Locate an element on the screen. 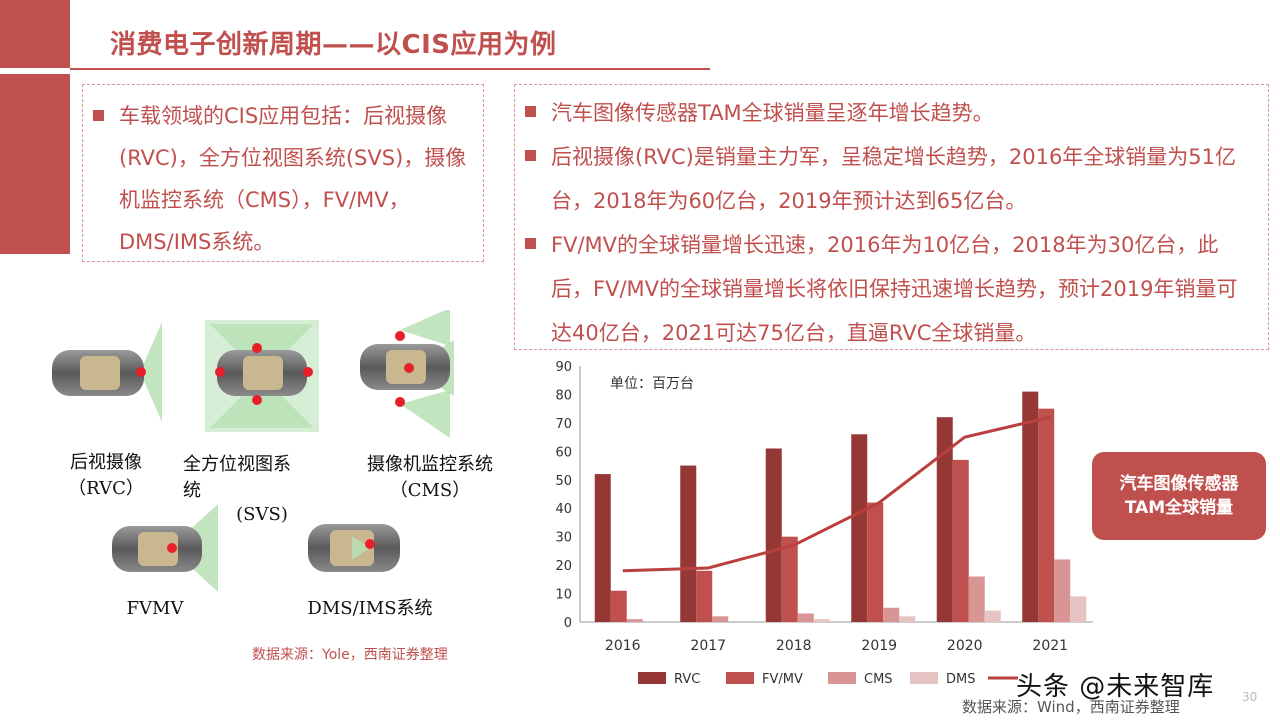 This screenshot has height=720, width=1280. y-tick-label: 40 is located at coordinates (563, 509).